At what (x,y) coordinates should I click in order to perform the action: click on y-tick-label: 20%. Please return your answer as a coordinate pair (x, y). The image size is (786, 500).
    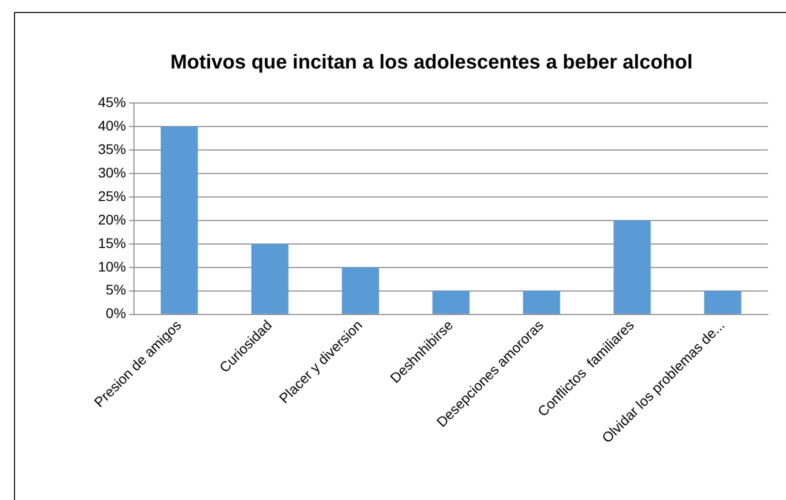
    Looking at the image, I should click on (112, 219).